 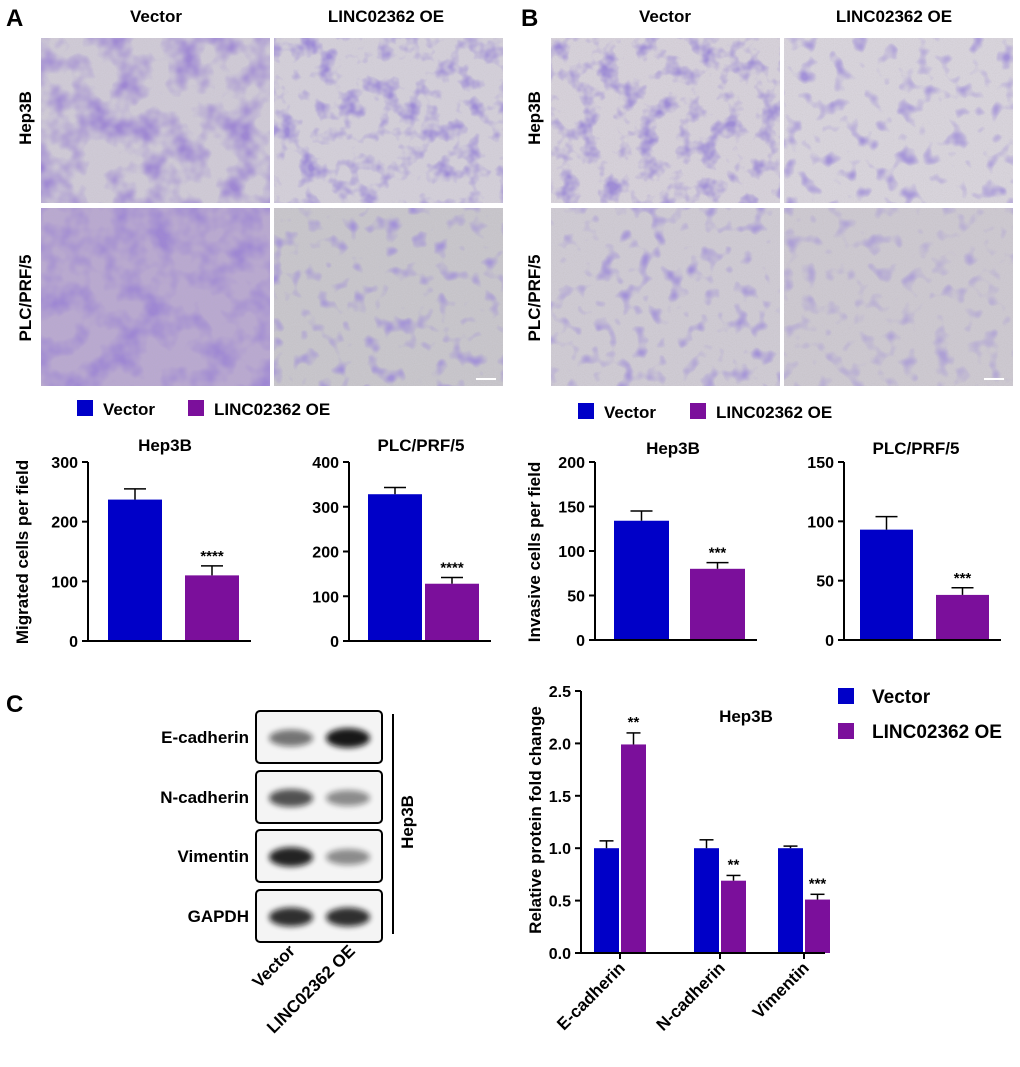 I want to click on migrated_hep3b-title: Hep3B, so click(x=165, y=445).